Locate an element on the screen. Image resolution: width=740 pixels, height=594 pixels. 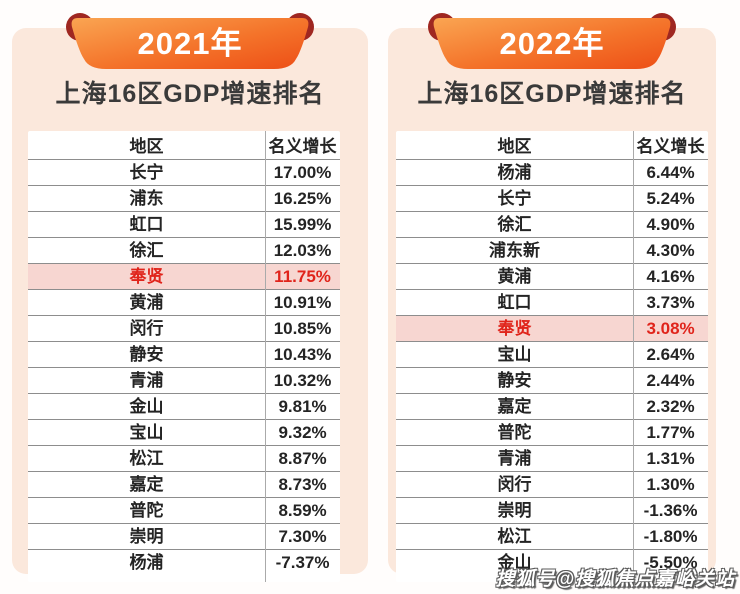
growth-cell: 12.03% is located at coordinates (302, 250).